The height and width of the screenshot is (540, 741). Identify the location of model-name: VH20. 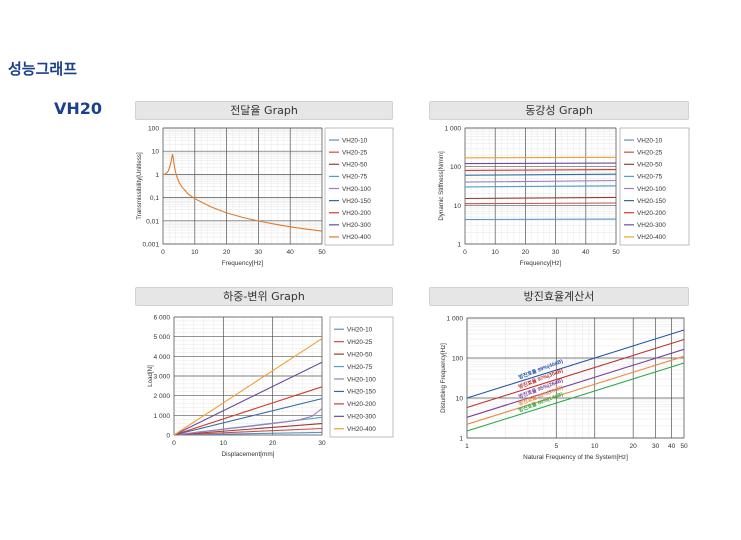
(78, 108).